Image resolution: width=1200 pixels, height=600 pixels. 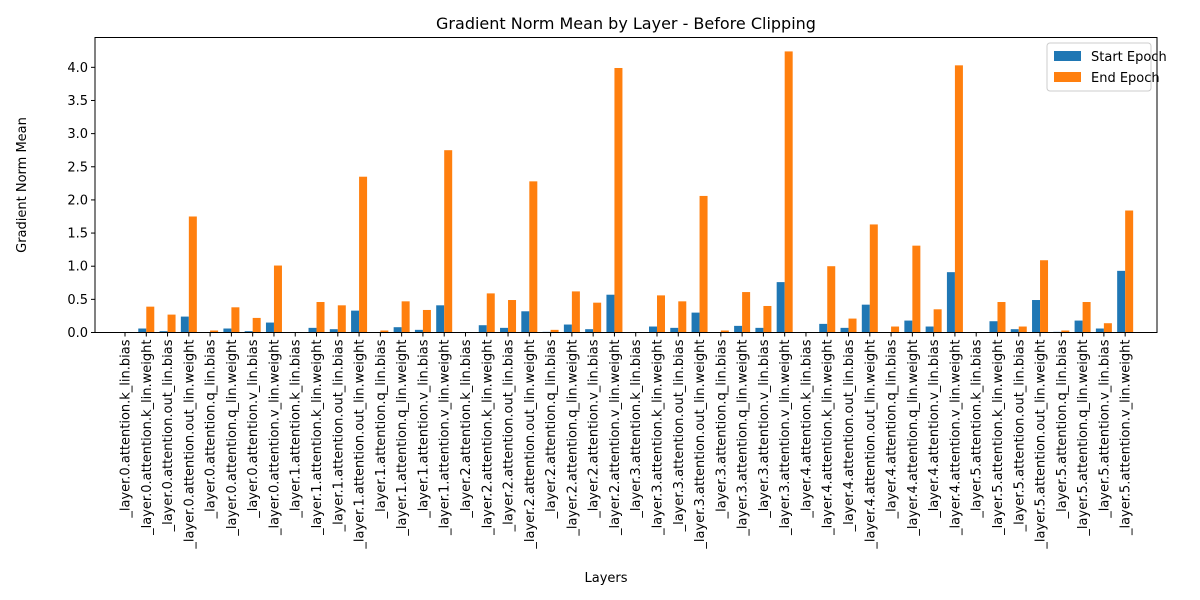 I want to click on x-tick-label: _layer.2.attention.out_lin.bias, so click(x=509, y=435).